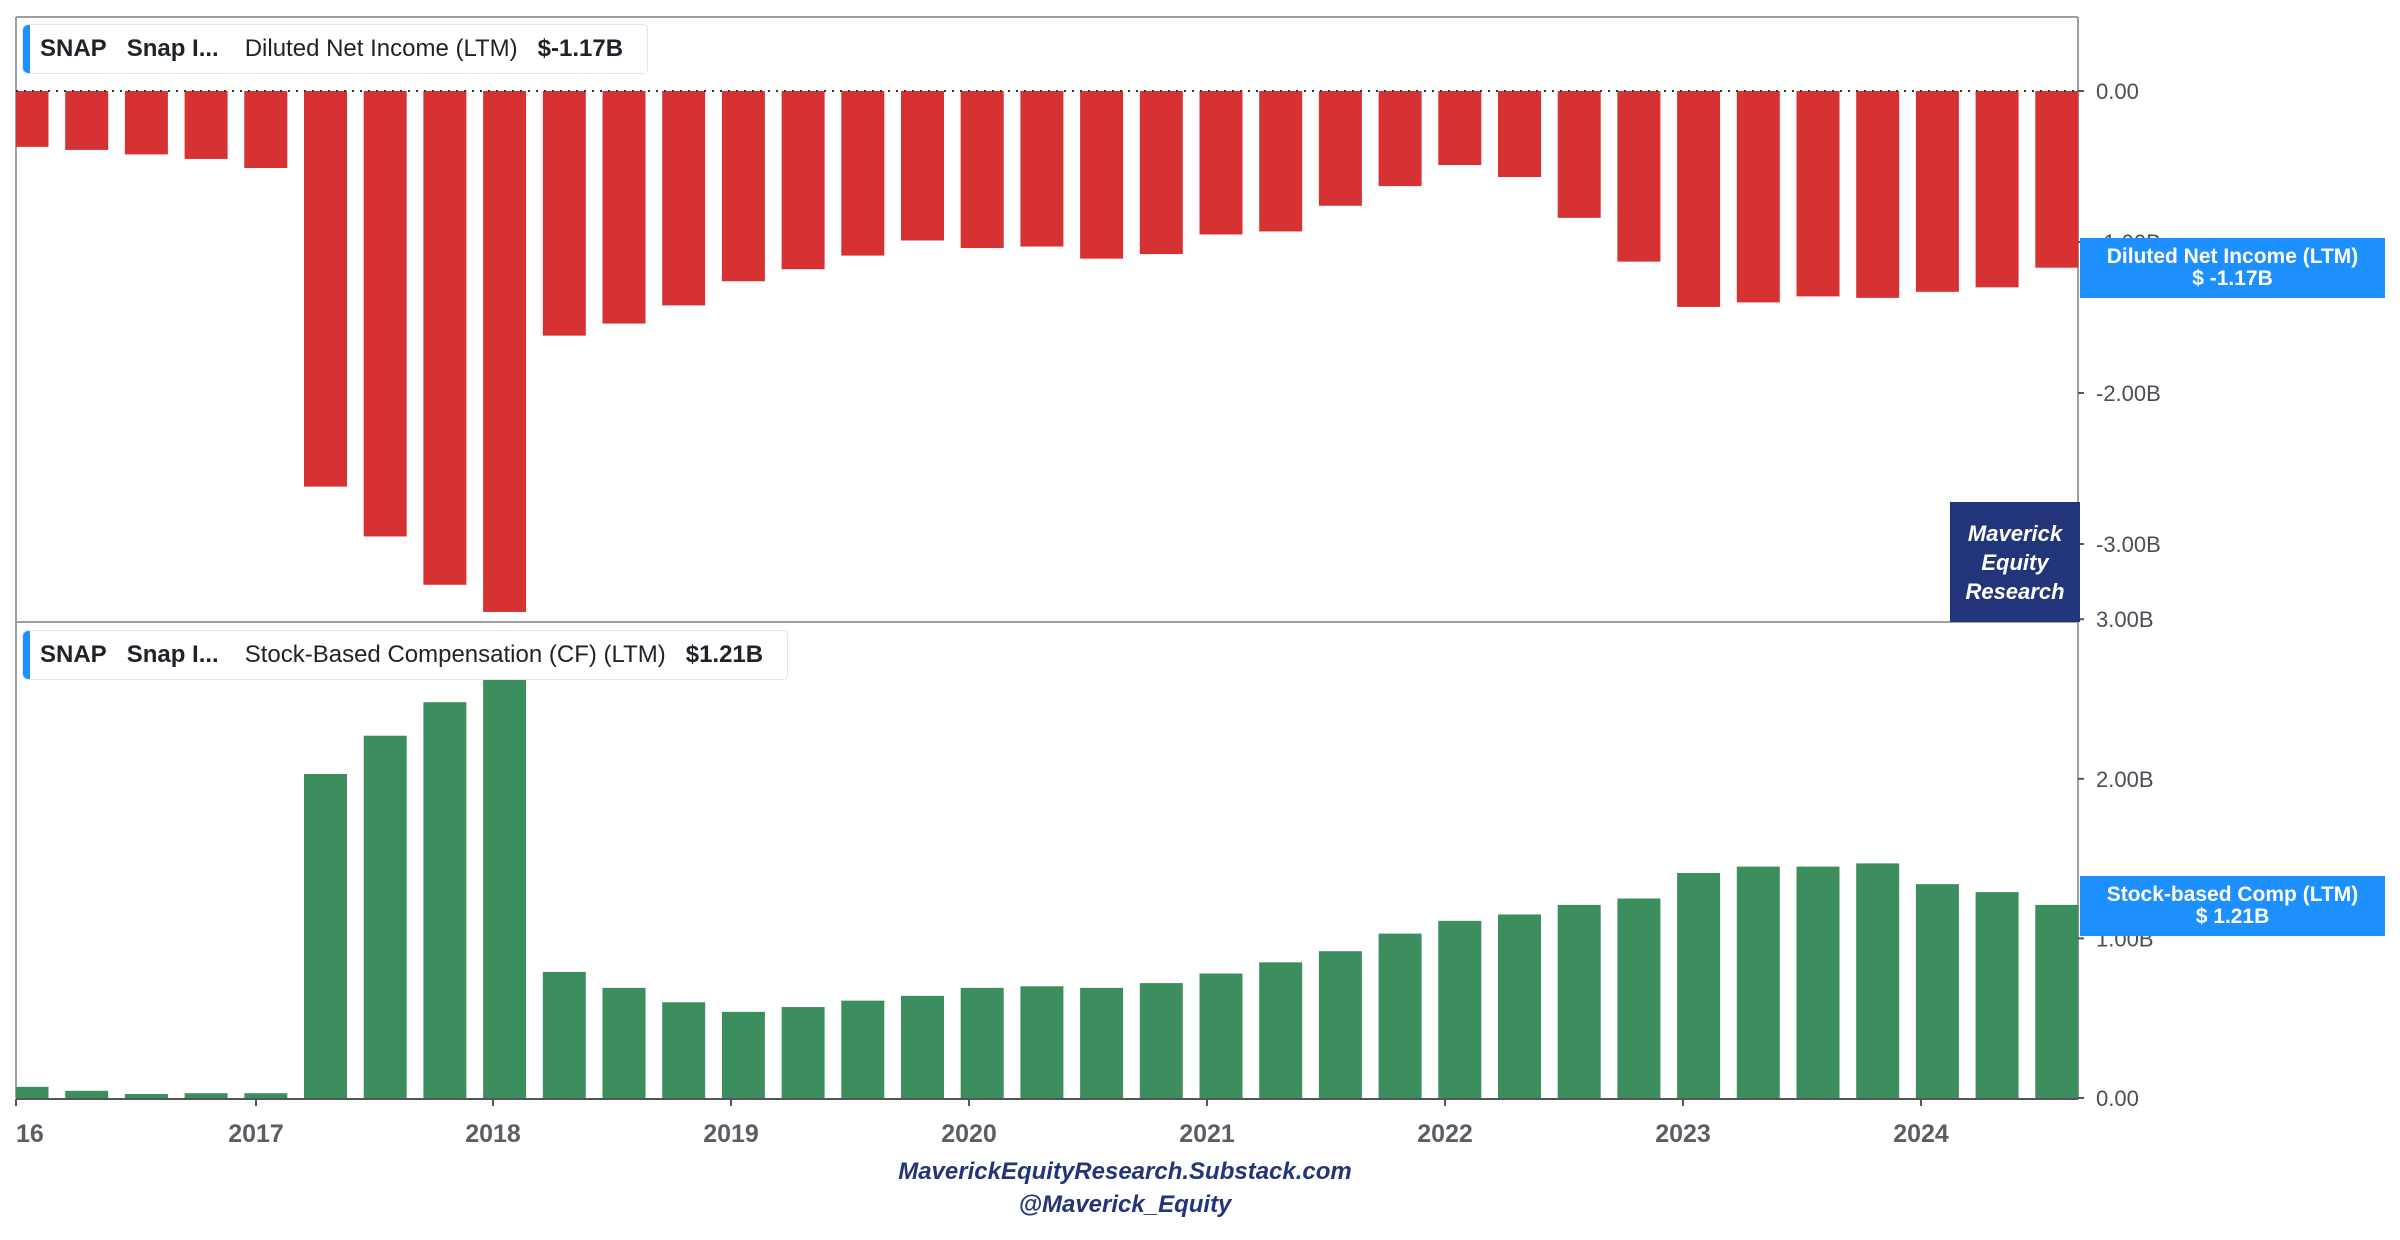  I want to click on axis-tag-value: $ -1.17B, so click(2232, 278).